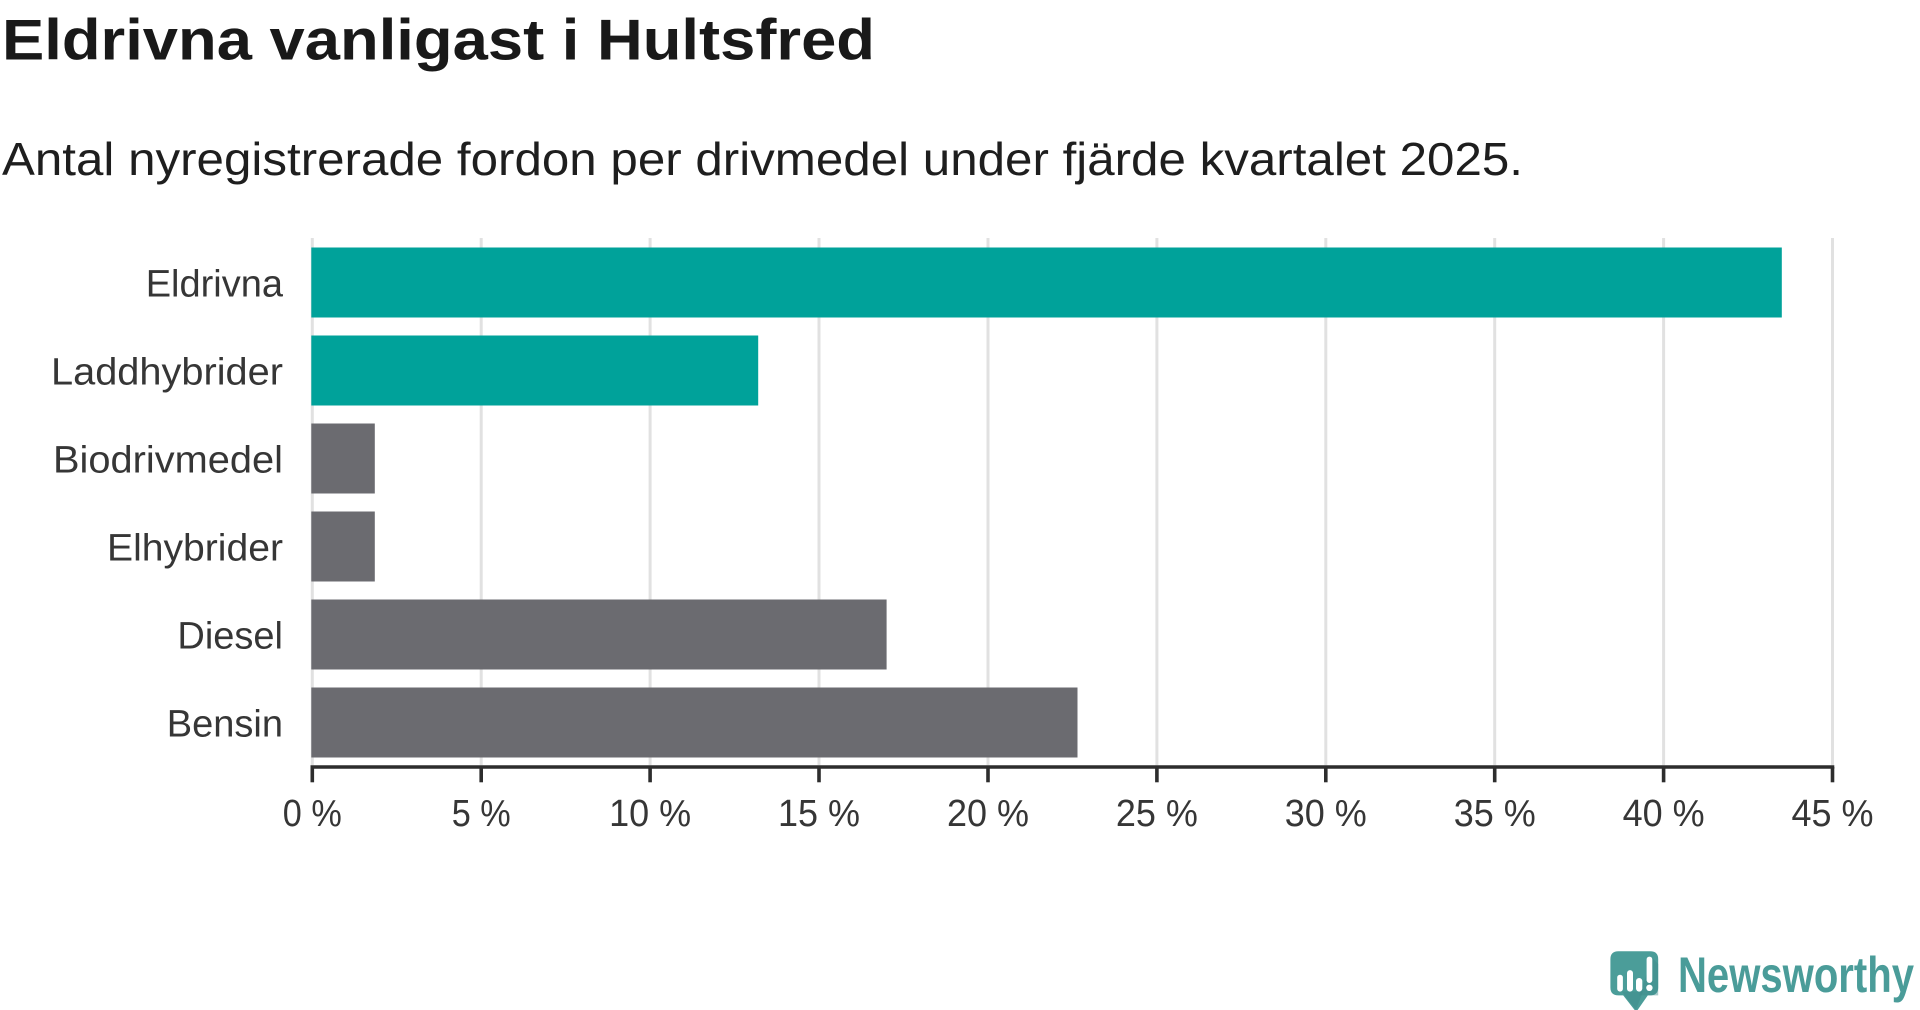  What do you see at coordinates (1796, 975) in the screenshot?
I see `svg-text: Newsworthy` at bounding box center [1796, 975].